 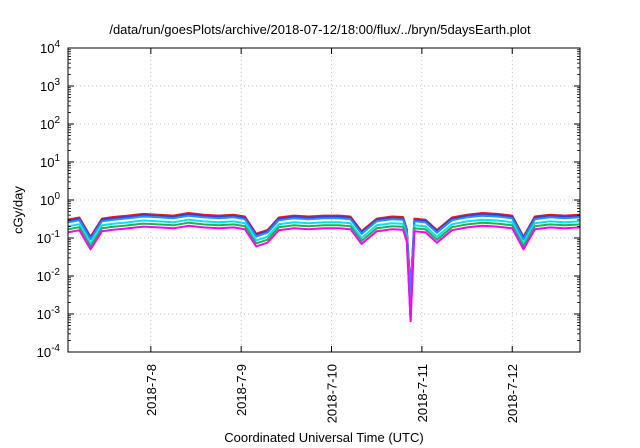 I want to click on x-axis-label: Coordinated Universal Time (UTC), so click(x=324, y=437).